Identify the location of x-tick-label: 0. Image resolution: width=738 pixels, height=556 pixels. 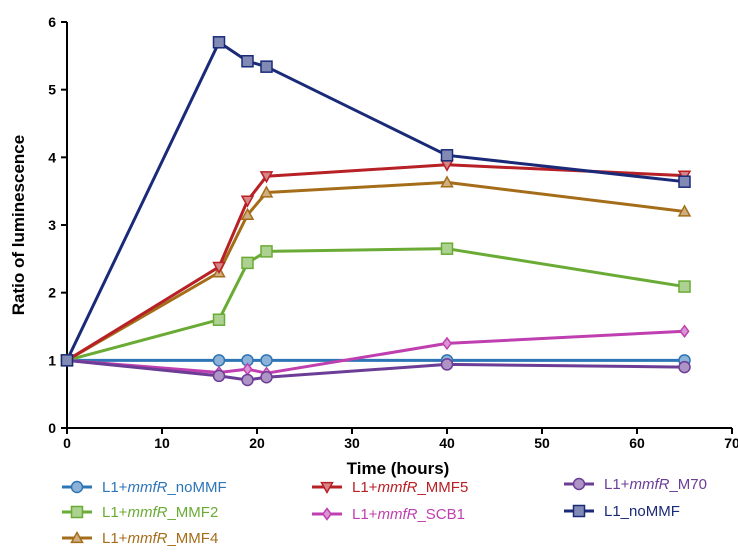
(67, 443).